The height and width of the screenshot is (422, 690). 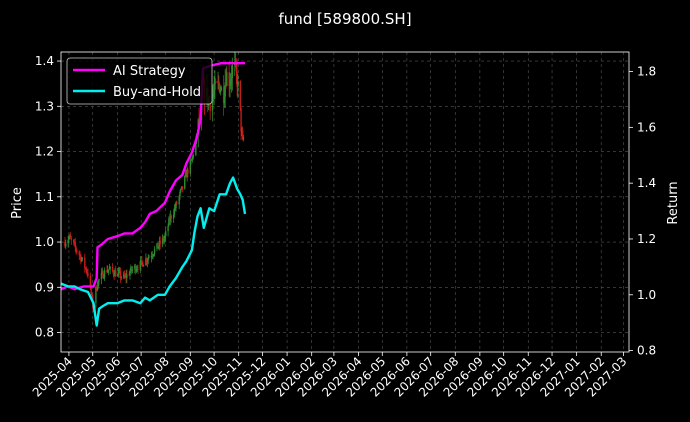 I want to click on right-tick-label: 0.8, so click(x=646, y=351).